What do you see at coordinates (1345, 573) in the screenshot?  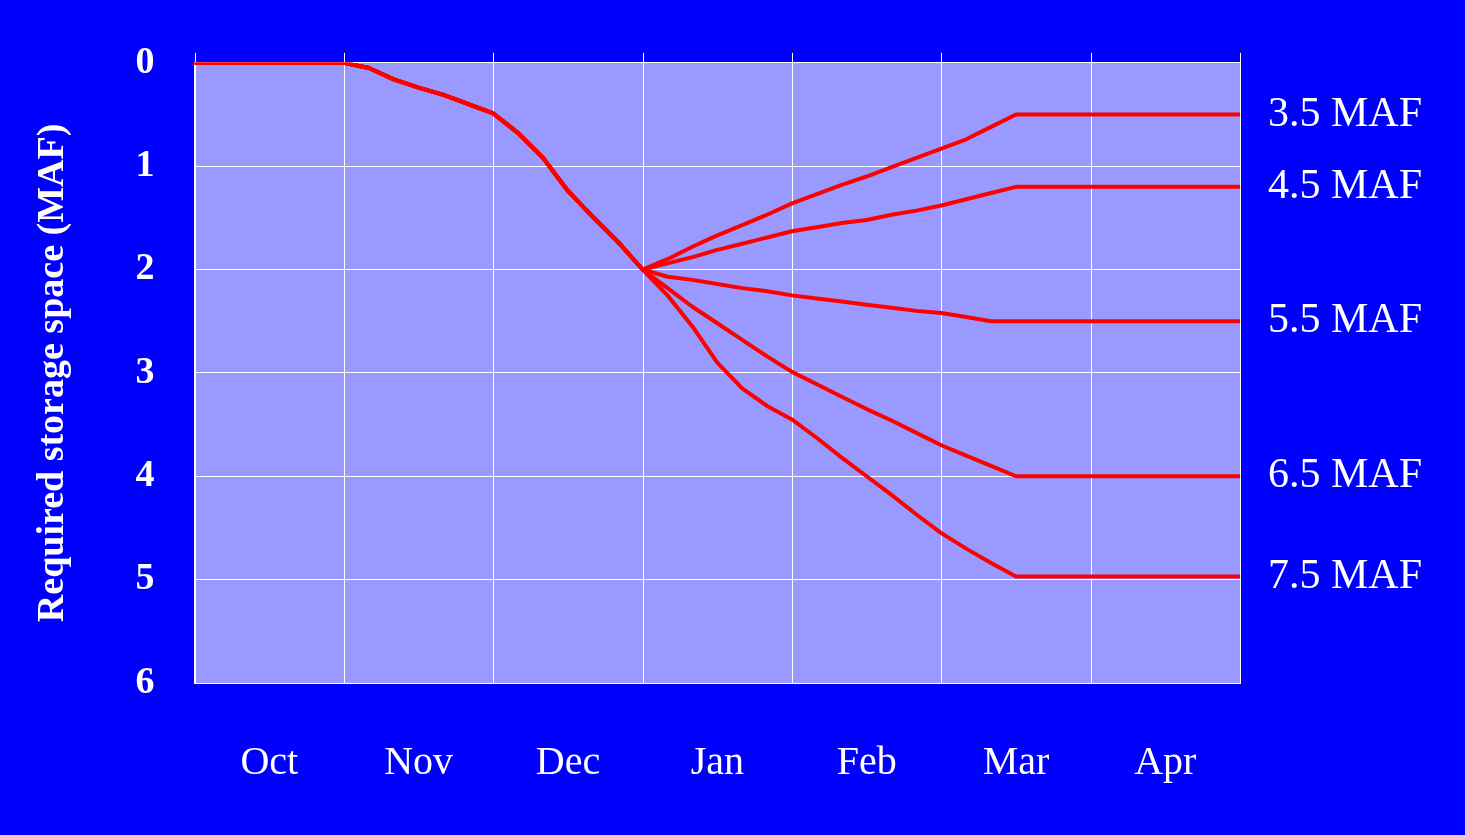 I see `series-label: 7.5 MAF` at bounding box center [1345, 573].